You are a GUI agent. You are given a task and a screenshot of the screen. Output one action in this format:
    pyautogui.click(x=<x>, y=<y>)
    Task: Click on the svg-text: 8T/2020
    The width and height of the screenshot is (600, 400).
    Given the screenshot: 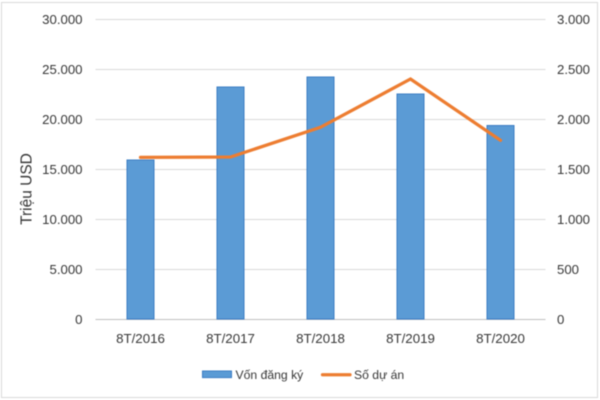 What is the action you would take?
    pyautogui.click(x=500, y=338)
    